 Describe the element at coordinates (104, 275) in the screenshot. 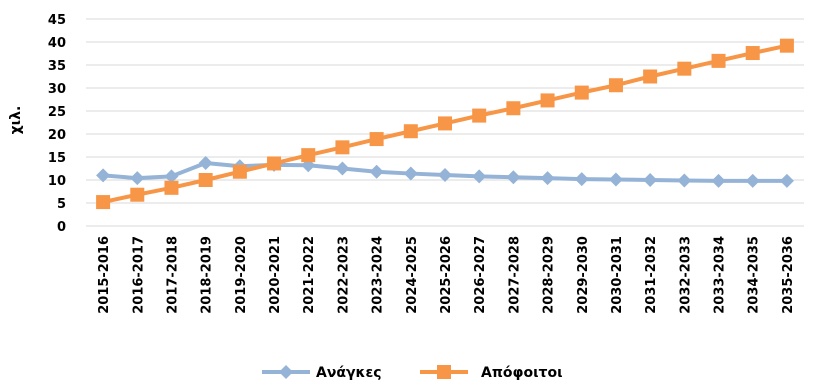

I see `x-tick-label: 2015-2016` at that location.